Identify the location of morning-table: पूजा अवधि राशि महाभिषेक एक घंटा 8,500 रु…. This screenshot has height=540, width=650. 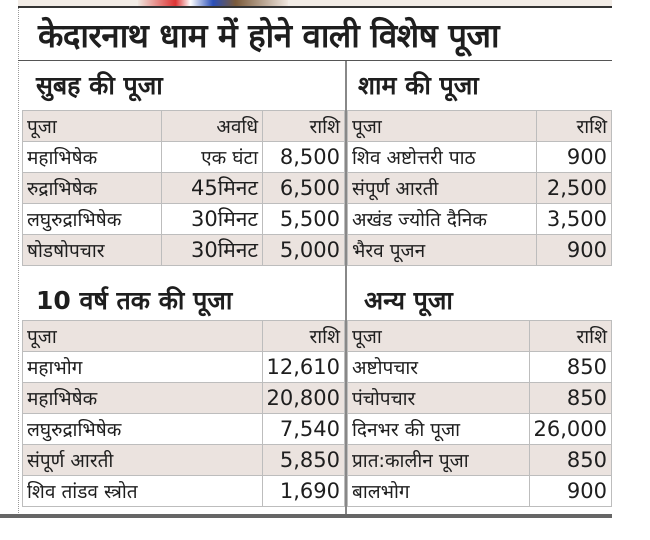
(183, 188).